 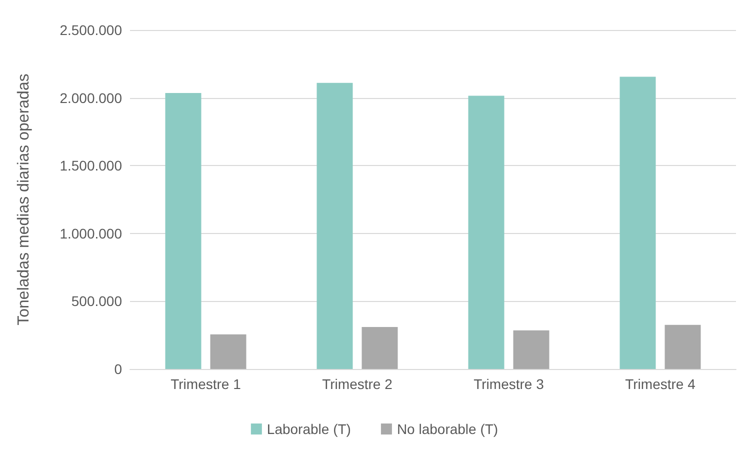 What do you see at coordinates (447, 429) in the screenshot?
I see `legend-label: No laborable (T)` at bounding box center [447, 429].